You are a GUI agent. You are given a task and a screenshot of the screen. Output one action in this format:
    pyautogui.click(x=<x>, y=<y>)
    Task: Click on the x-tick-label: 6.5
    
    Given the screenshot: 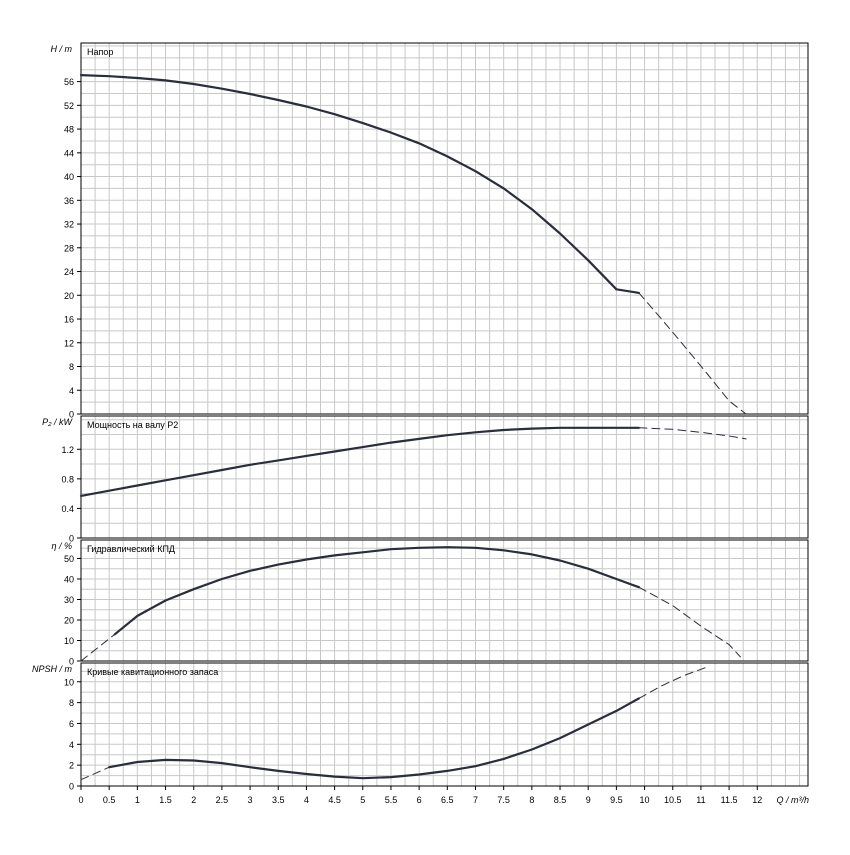 What is the action you would take?
    pyautogui.click(x=447, y=800)
    